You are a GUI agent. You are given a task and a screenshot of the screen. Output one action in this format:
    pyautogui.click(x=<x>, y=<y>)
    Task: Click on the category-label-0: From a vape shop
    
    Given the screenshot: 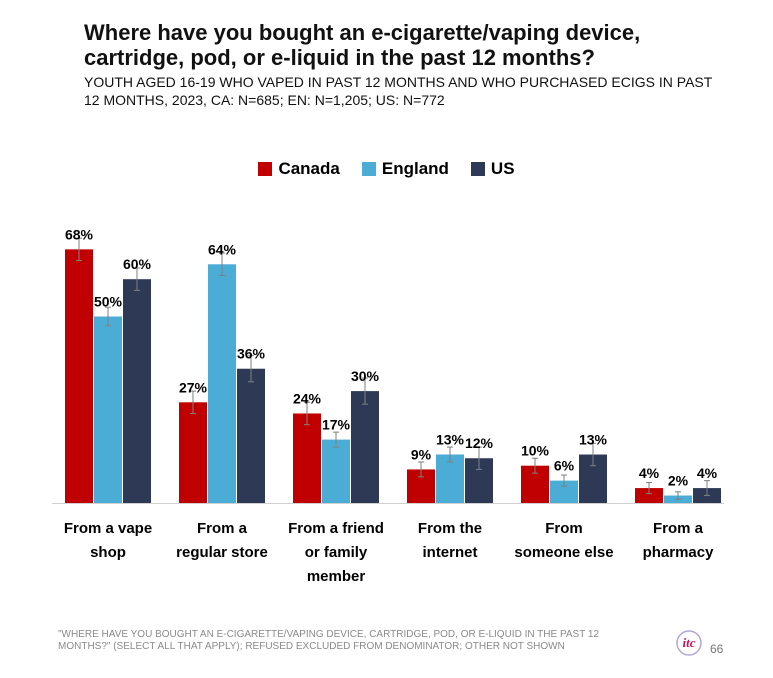 What is the action you would take?
    pyautogui.click(x=108, y=540)
    